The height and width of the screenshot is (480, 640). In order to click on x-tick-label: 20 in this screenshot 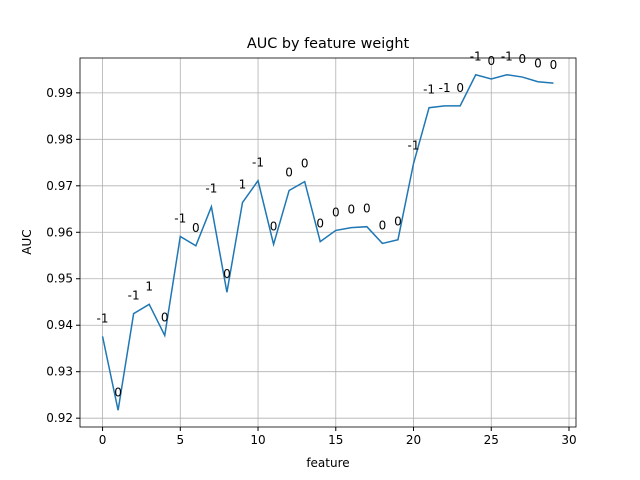, I will do `click(413, 440)`.